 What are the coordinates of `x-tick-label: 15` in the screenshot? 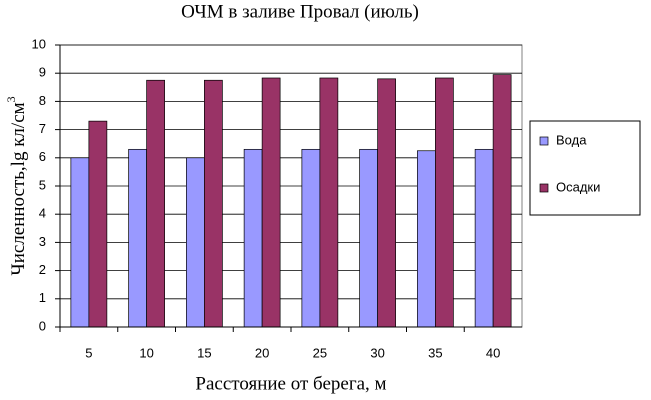 It's located at (204, 352).